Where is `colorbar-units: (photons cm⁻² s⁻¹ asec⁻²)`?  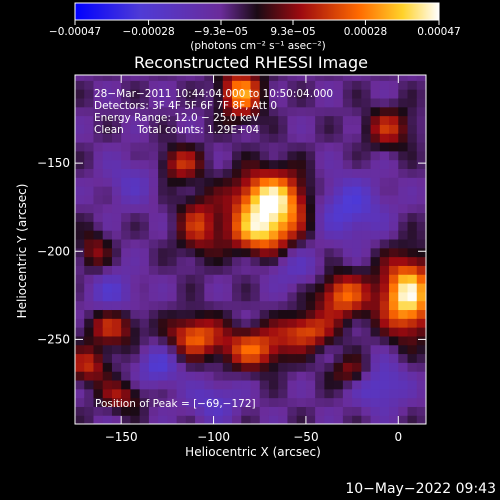
colorbar-units: (photons cm⁻² s⁻¹ asec⁻²) is located at coordinates (257, 46).